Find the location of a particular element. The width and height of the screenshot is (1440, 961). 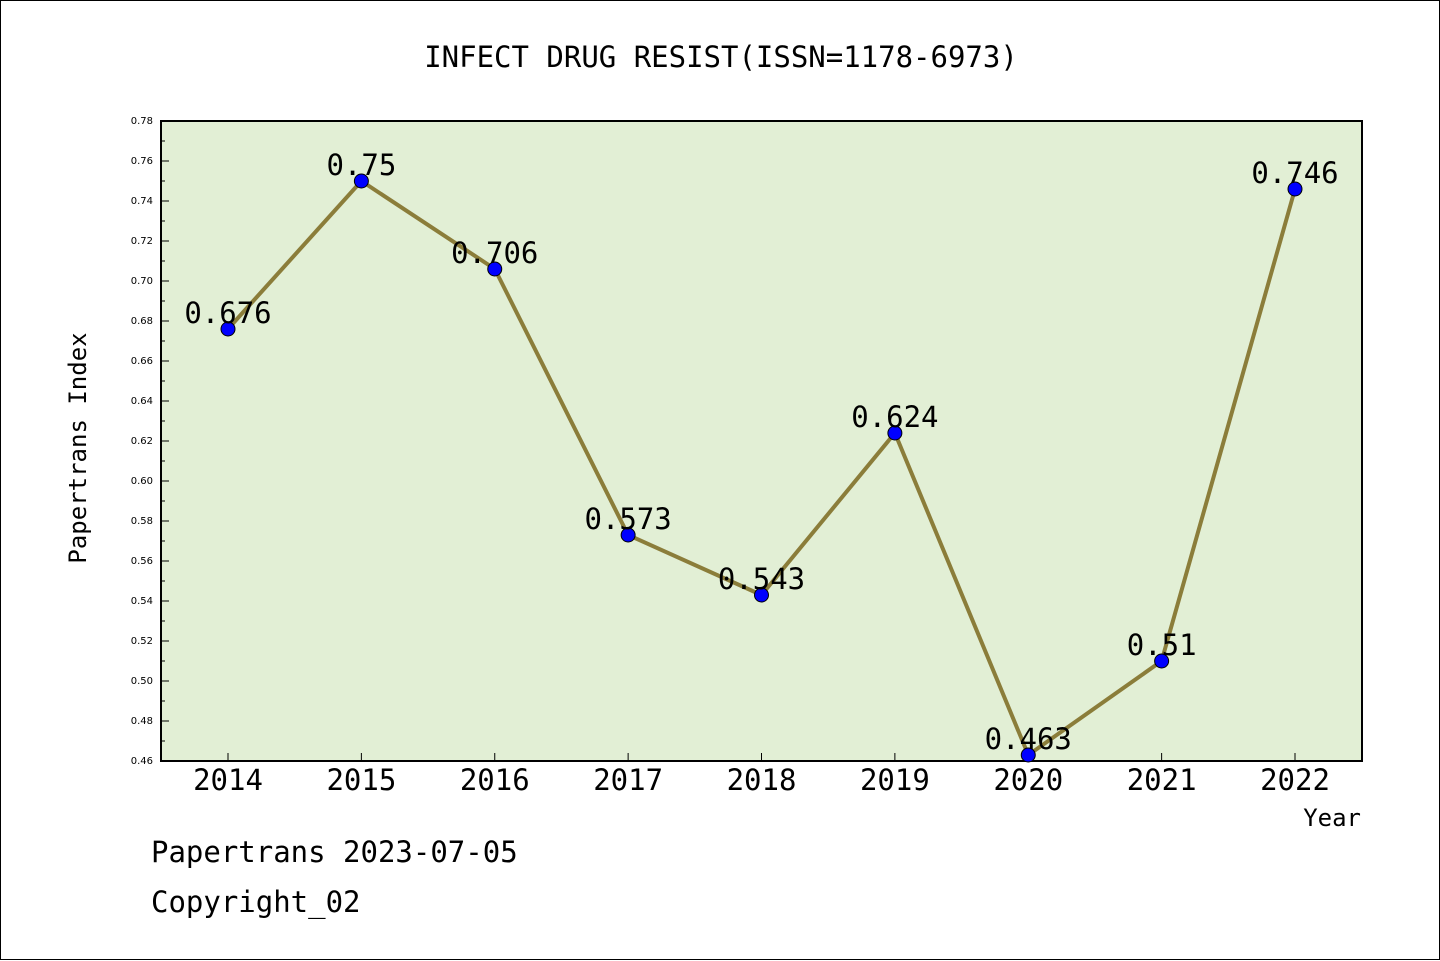

data-label: 0.573 is located at coordinates (627, 519).